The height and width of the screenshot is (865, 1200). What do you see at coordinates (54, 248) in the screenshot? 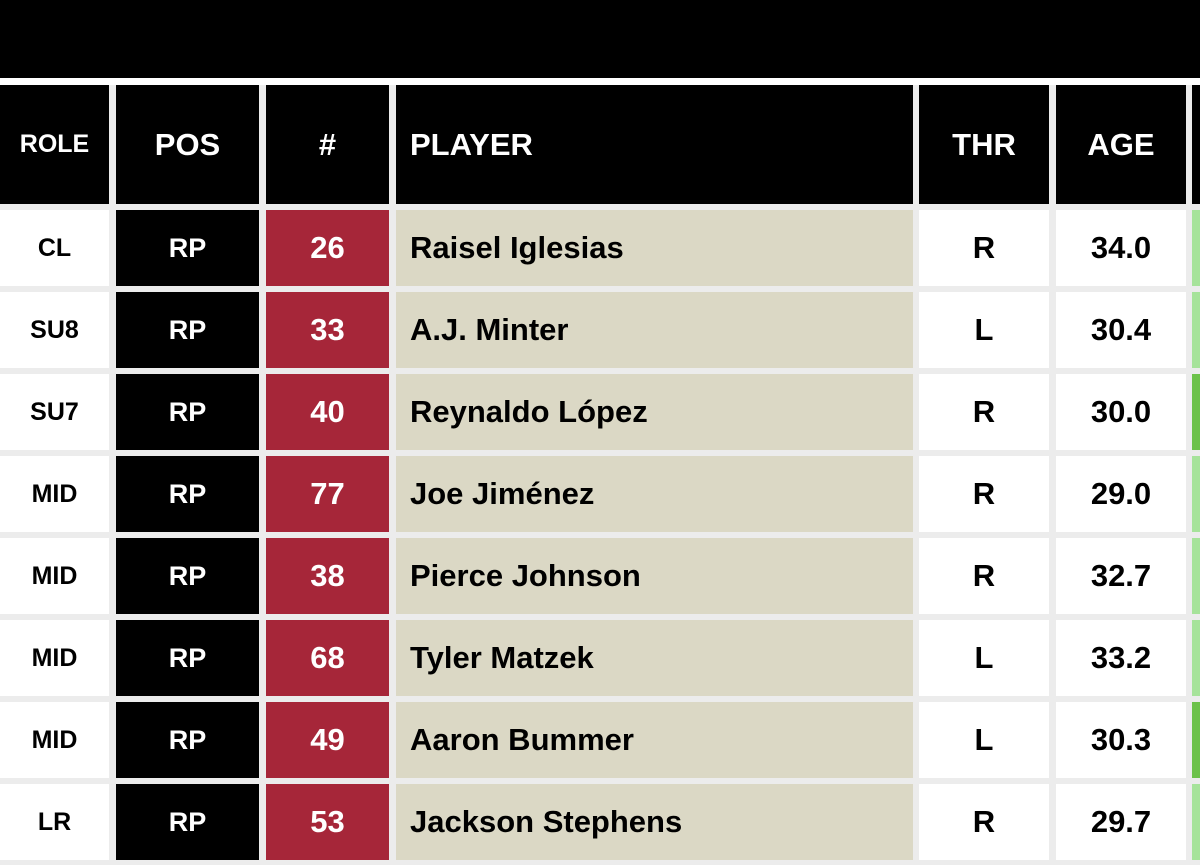
I see `role-cell: CL` at bounding box center [54, 248].